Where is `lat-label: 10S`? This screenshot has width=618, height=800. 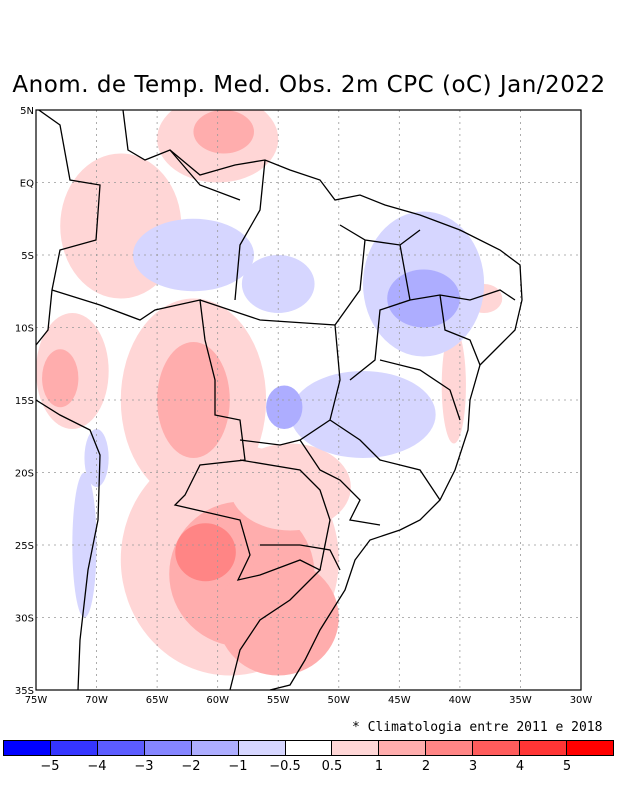 lat-label: 10S is located at coordinates (24, 329).